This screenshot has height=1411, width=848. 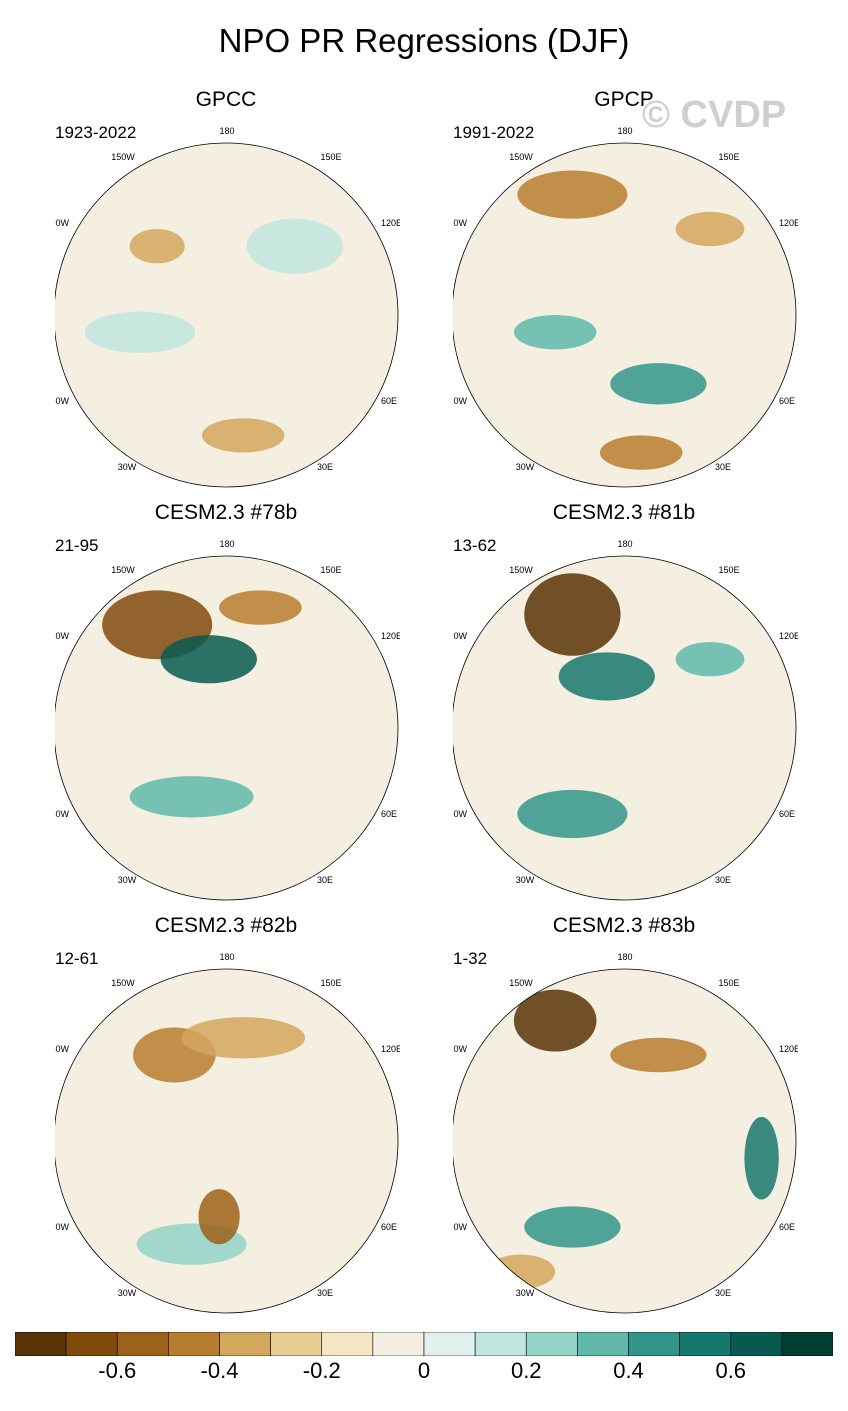 I want to click on panel-period: 1-32, so click(x=470, y=958).